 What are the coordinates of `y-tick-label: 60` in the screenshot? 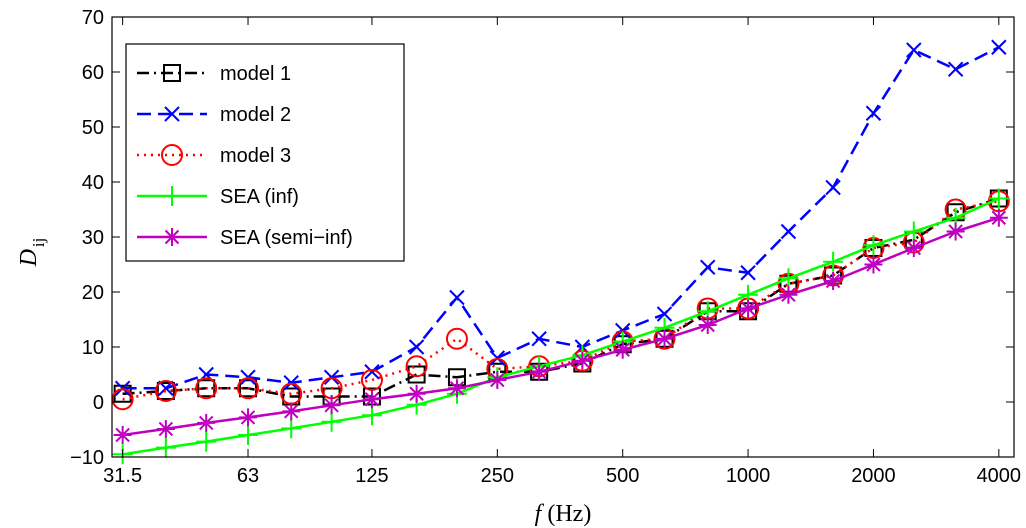 It's located at (93, 73).